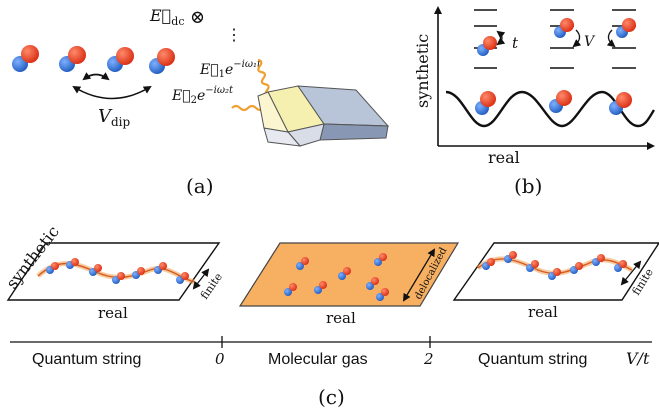  I want to click on left-plane-real-label: real, so click(113, 313).